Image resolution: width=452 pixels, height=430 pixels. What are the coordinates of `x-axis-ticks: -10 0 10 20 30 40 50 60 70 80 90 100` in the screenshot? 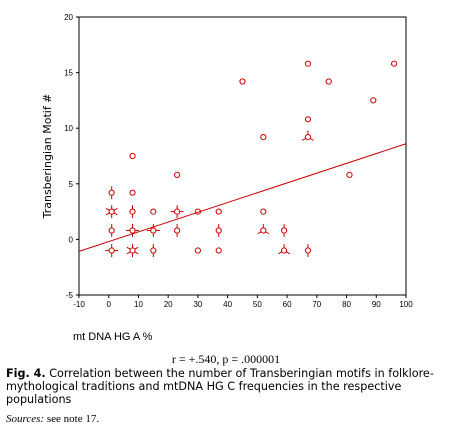 It's located at (243, 302).